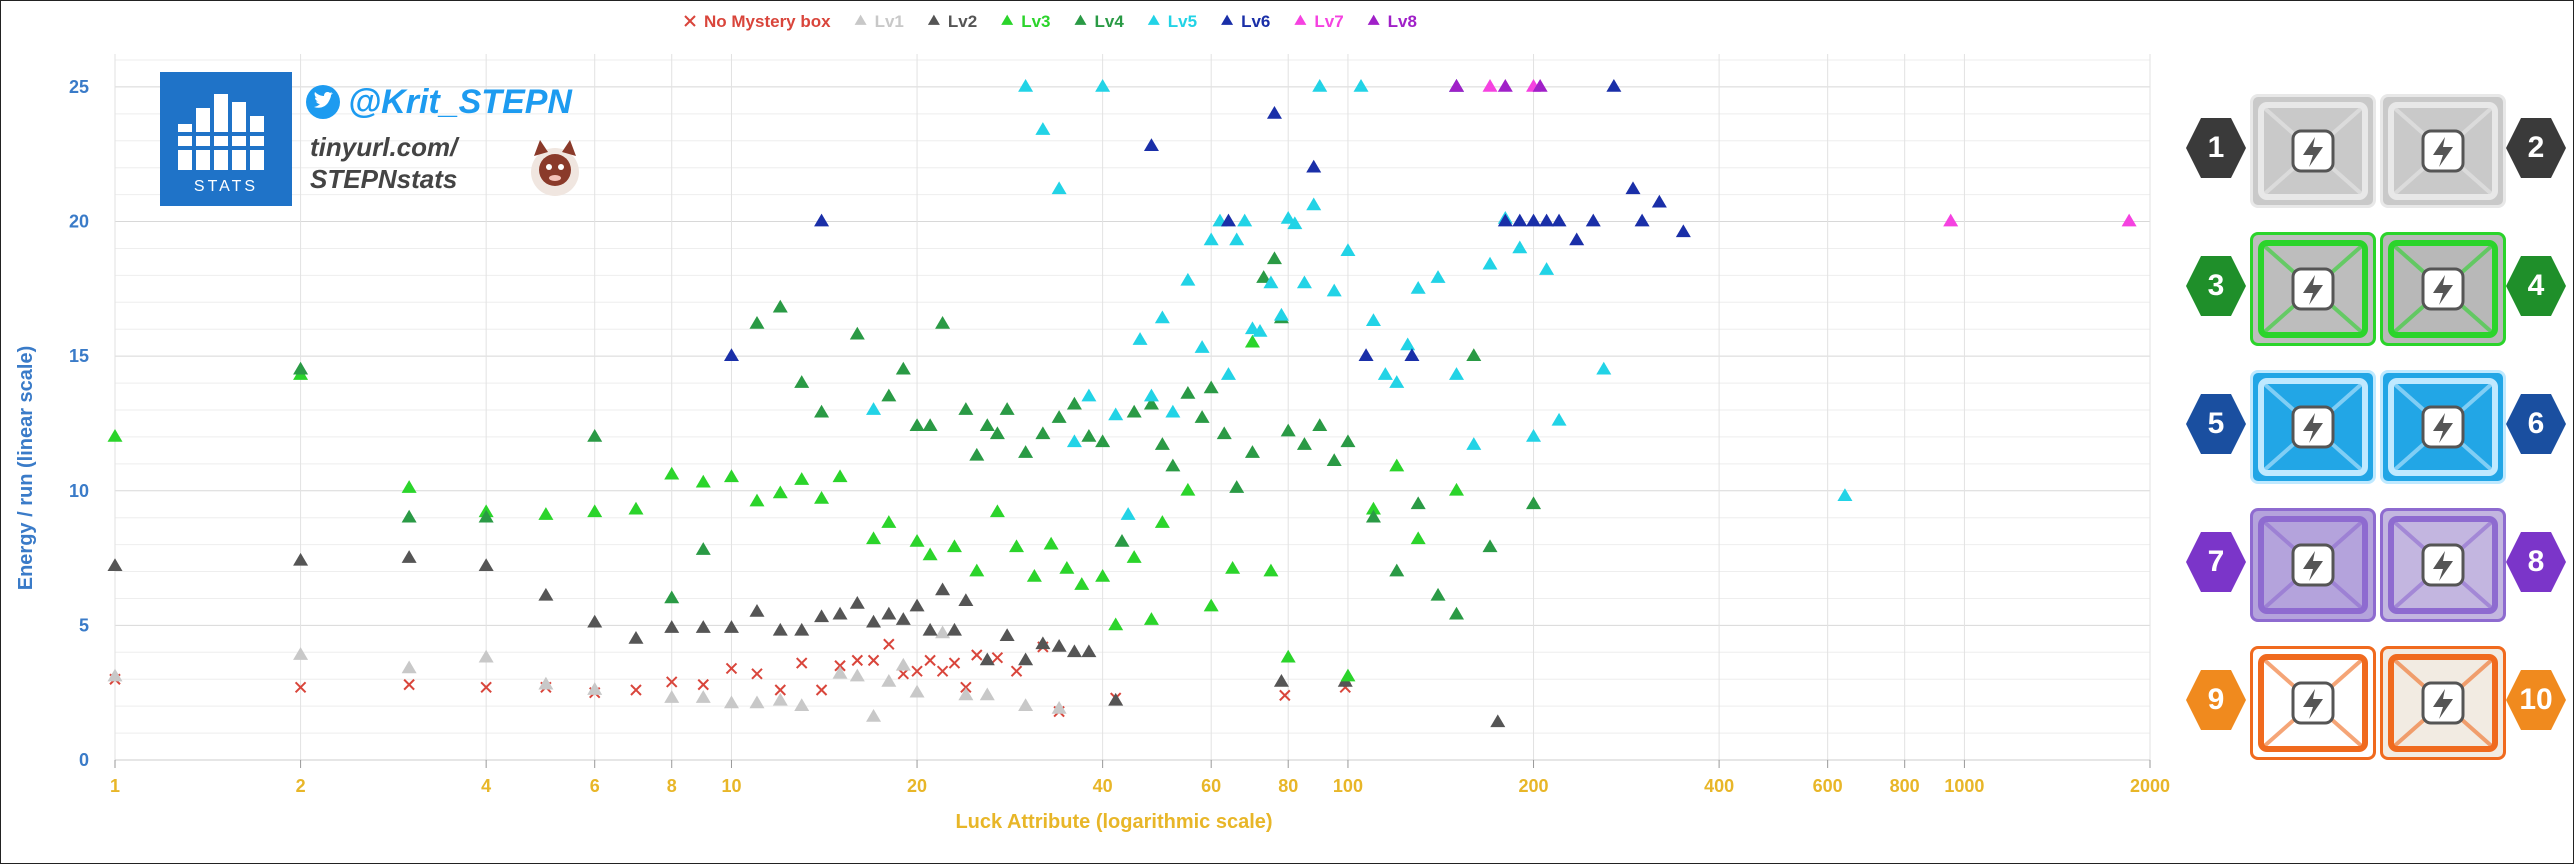  What do you see at coordinates (889, 21) in the screenshot?
I see `legend-label-lv1: Lv1` at bounding box center [889, 21].